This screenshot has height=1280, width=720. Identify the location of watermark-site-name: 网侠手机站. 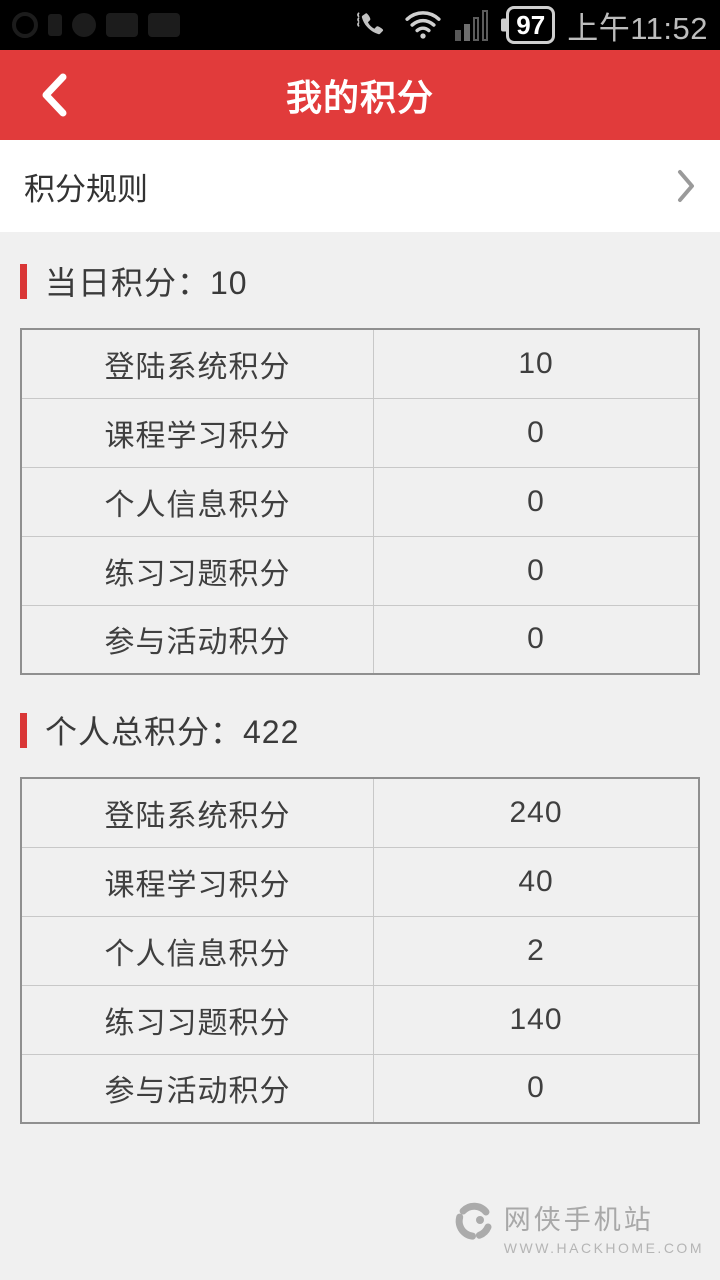
(578, 1220).